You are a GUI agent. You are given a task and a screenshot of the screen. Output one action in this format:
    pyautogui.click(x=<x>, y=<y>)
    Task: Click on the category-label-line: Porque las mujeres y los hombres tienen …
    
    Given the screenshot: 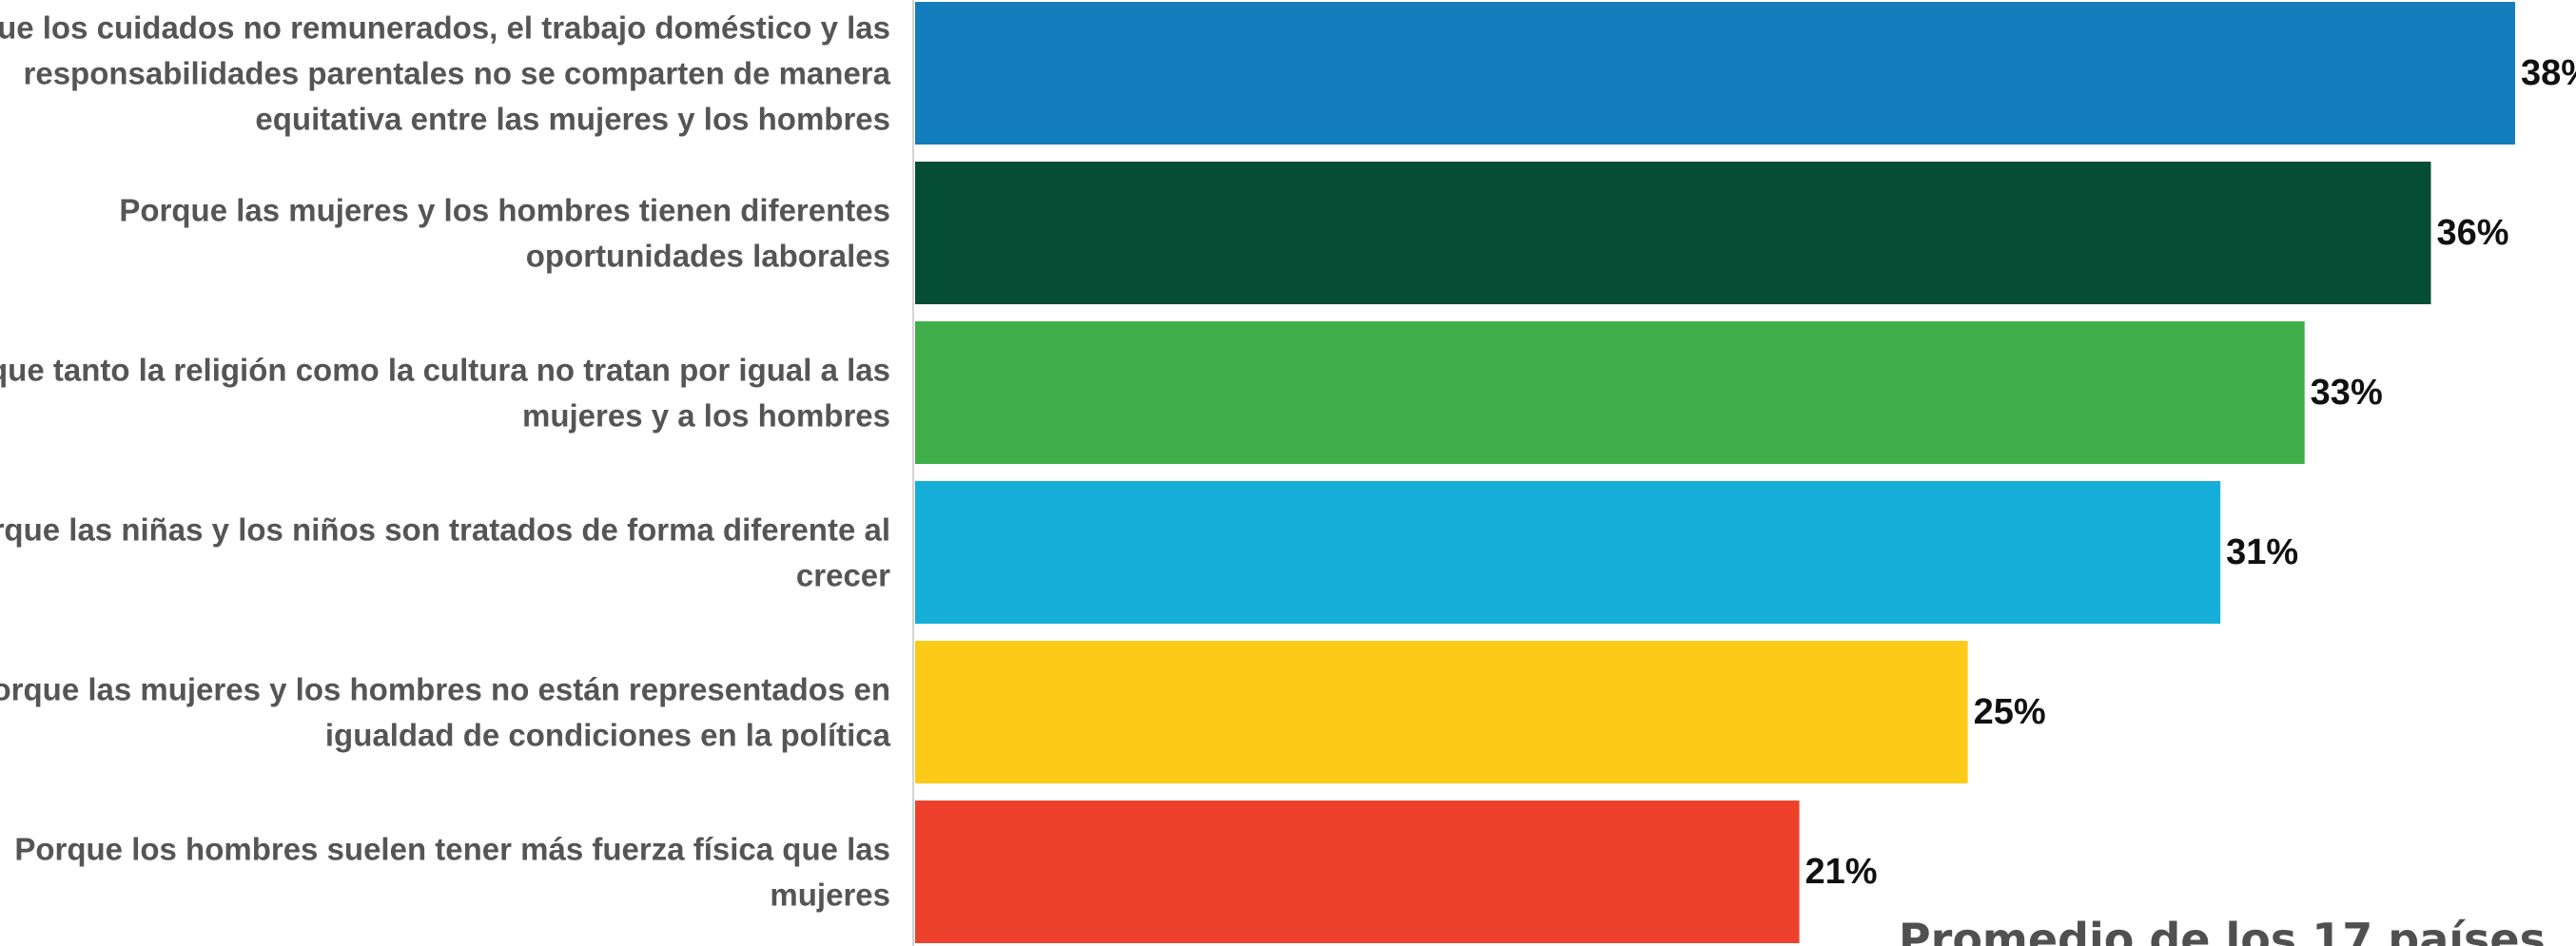 What is the action you would take?
    pyautogui.click(x=504, y=210)
    